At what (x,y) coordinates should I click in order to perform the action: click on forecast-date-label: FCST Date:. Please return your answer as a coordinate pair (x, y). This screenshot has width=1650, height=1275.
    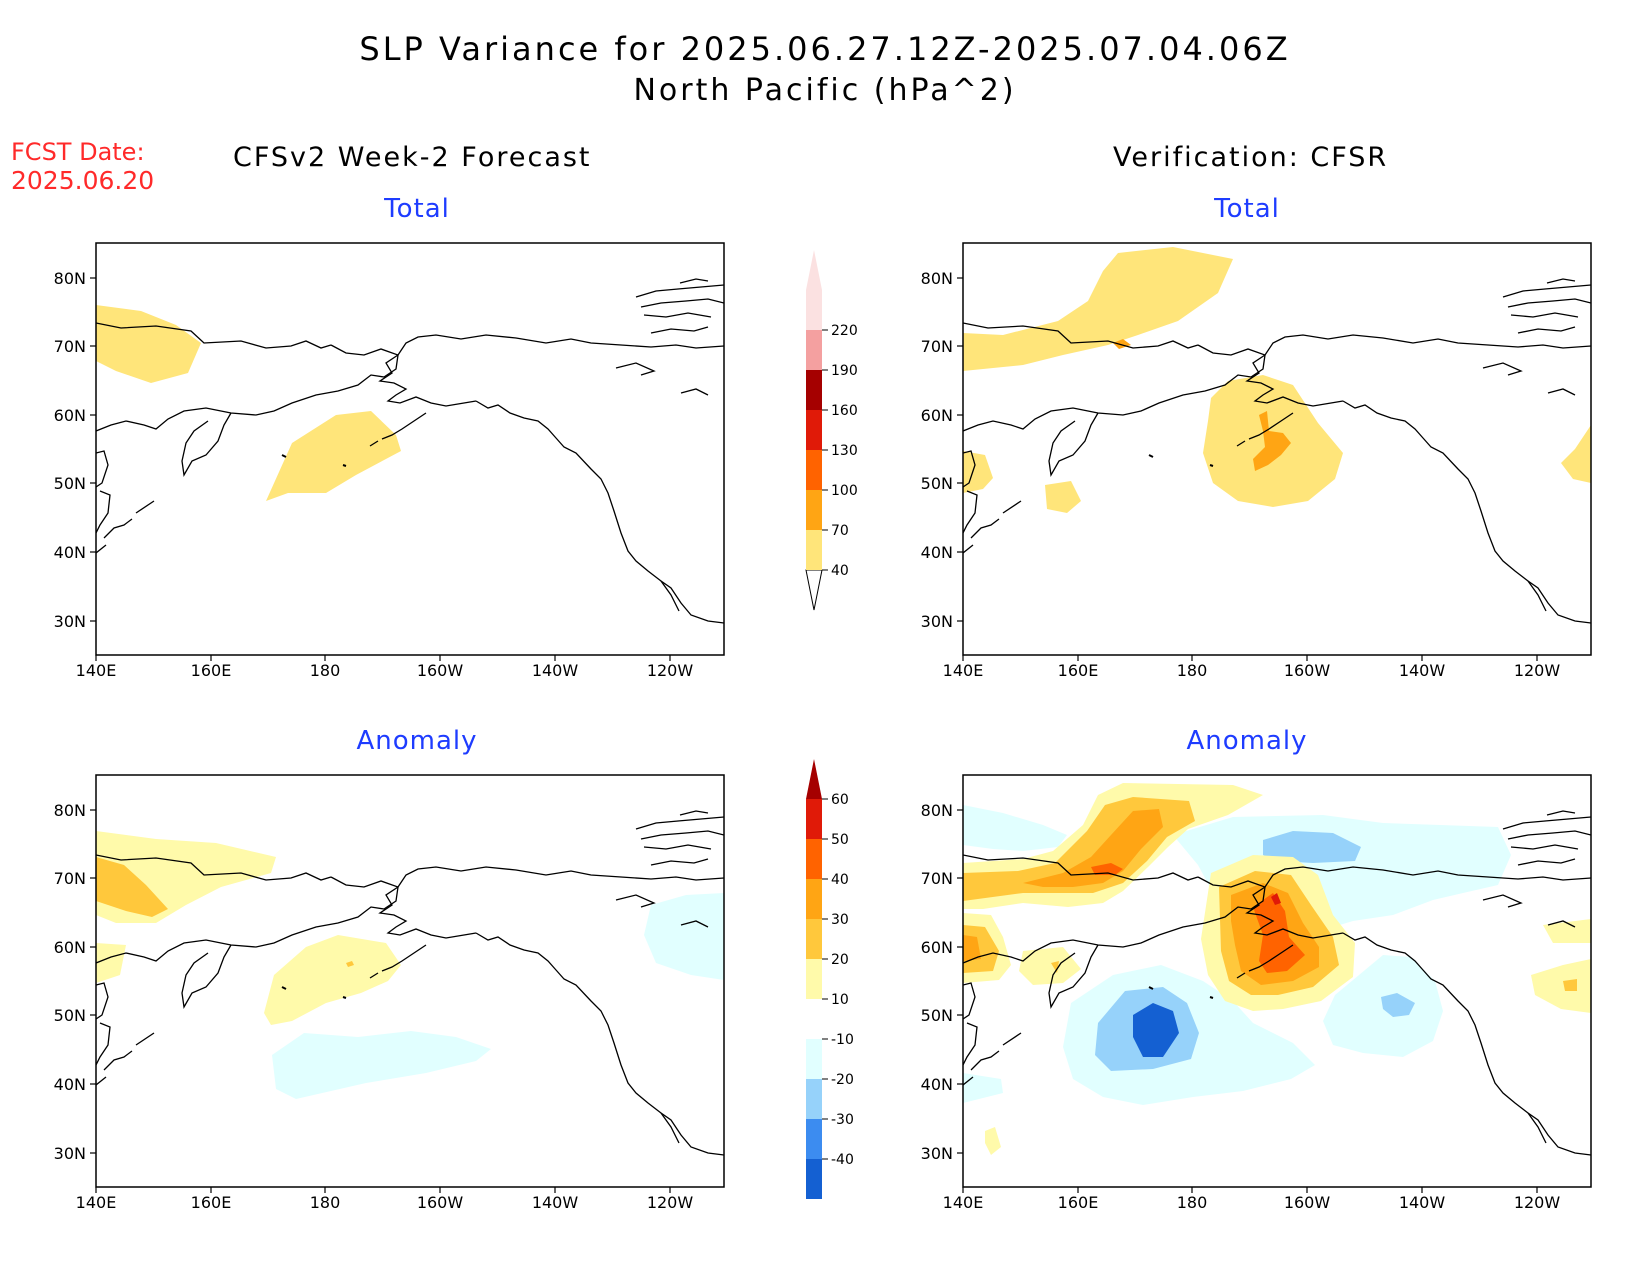
    Looking at the image, I should click on (78, 152).